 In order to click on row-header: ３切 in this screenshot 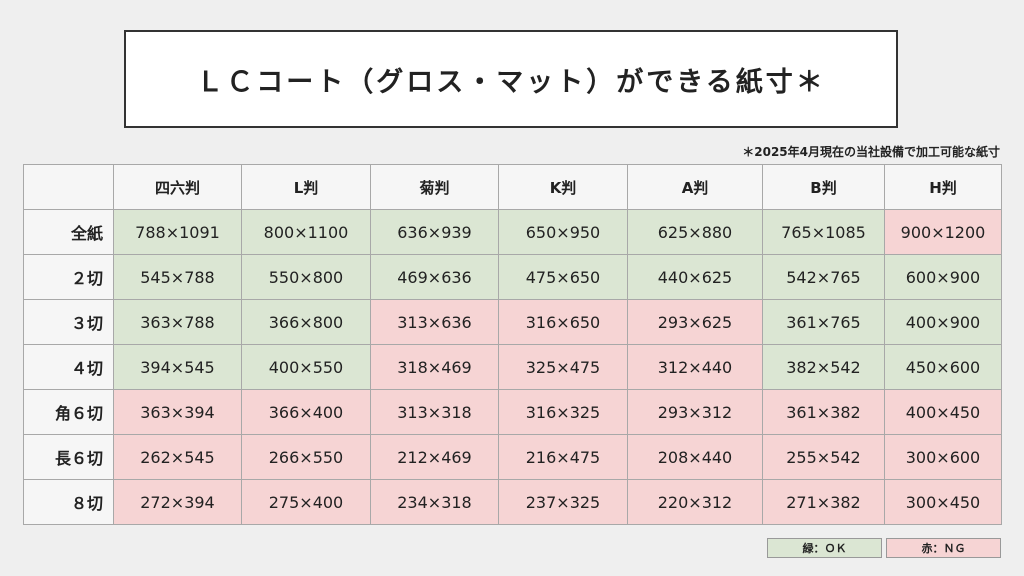, I will do `click(68, 322)`.